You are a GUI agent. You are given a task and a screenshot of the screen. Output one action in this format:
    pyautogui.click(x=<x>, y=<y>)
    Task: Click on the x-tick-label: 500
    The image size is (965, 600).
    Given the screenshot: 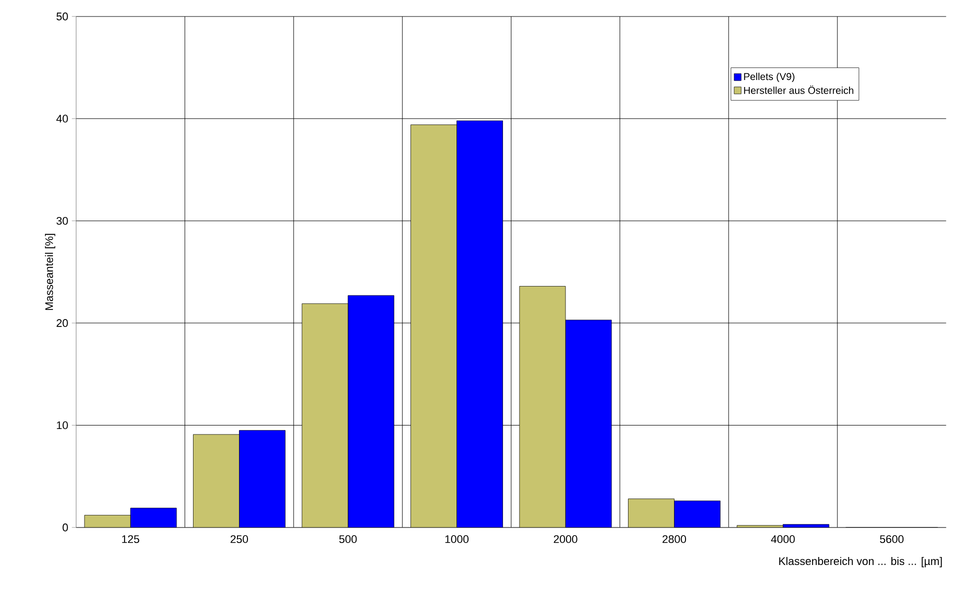 What is the action you would take?
    pyautogui.click(x=348, y=539)
    